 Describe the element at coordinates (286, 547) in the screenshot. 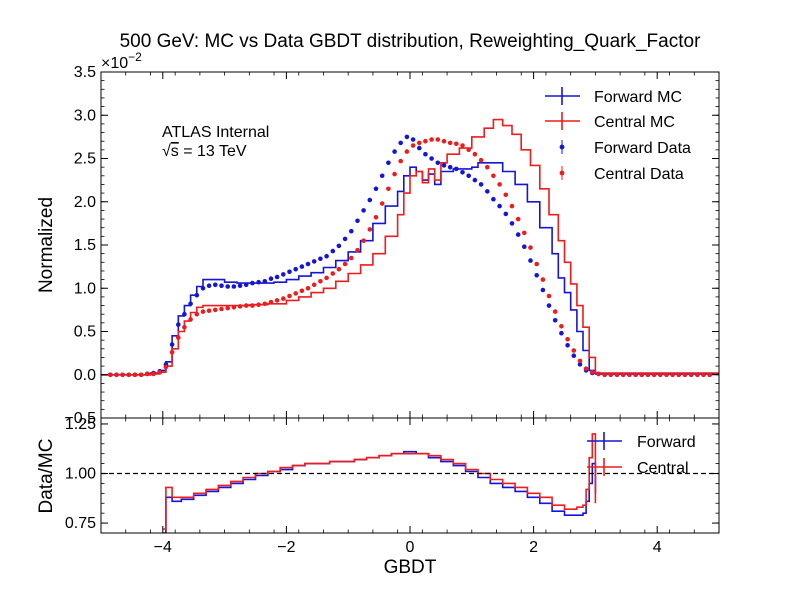

I see `x-tick-label: −2` at that location.